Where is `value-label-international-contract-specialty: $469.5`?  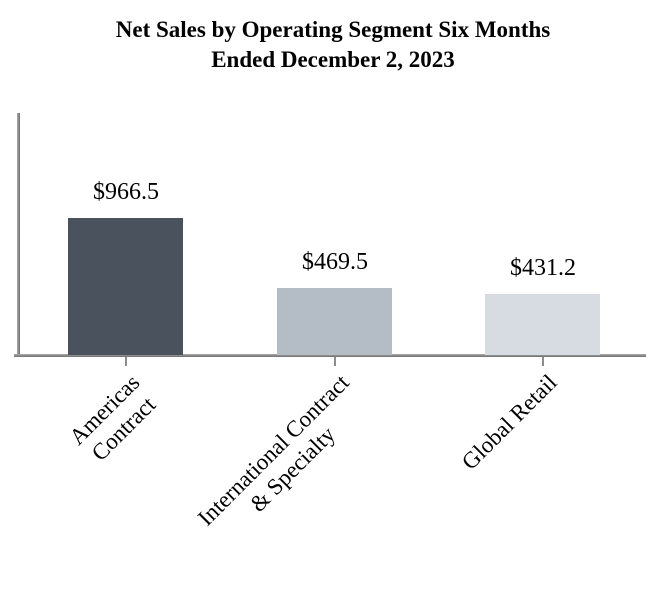 value-label-international-contract-specialty: $469.5 is located at coordinates (335, 262).